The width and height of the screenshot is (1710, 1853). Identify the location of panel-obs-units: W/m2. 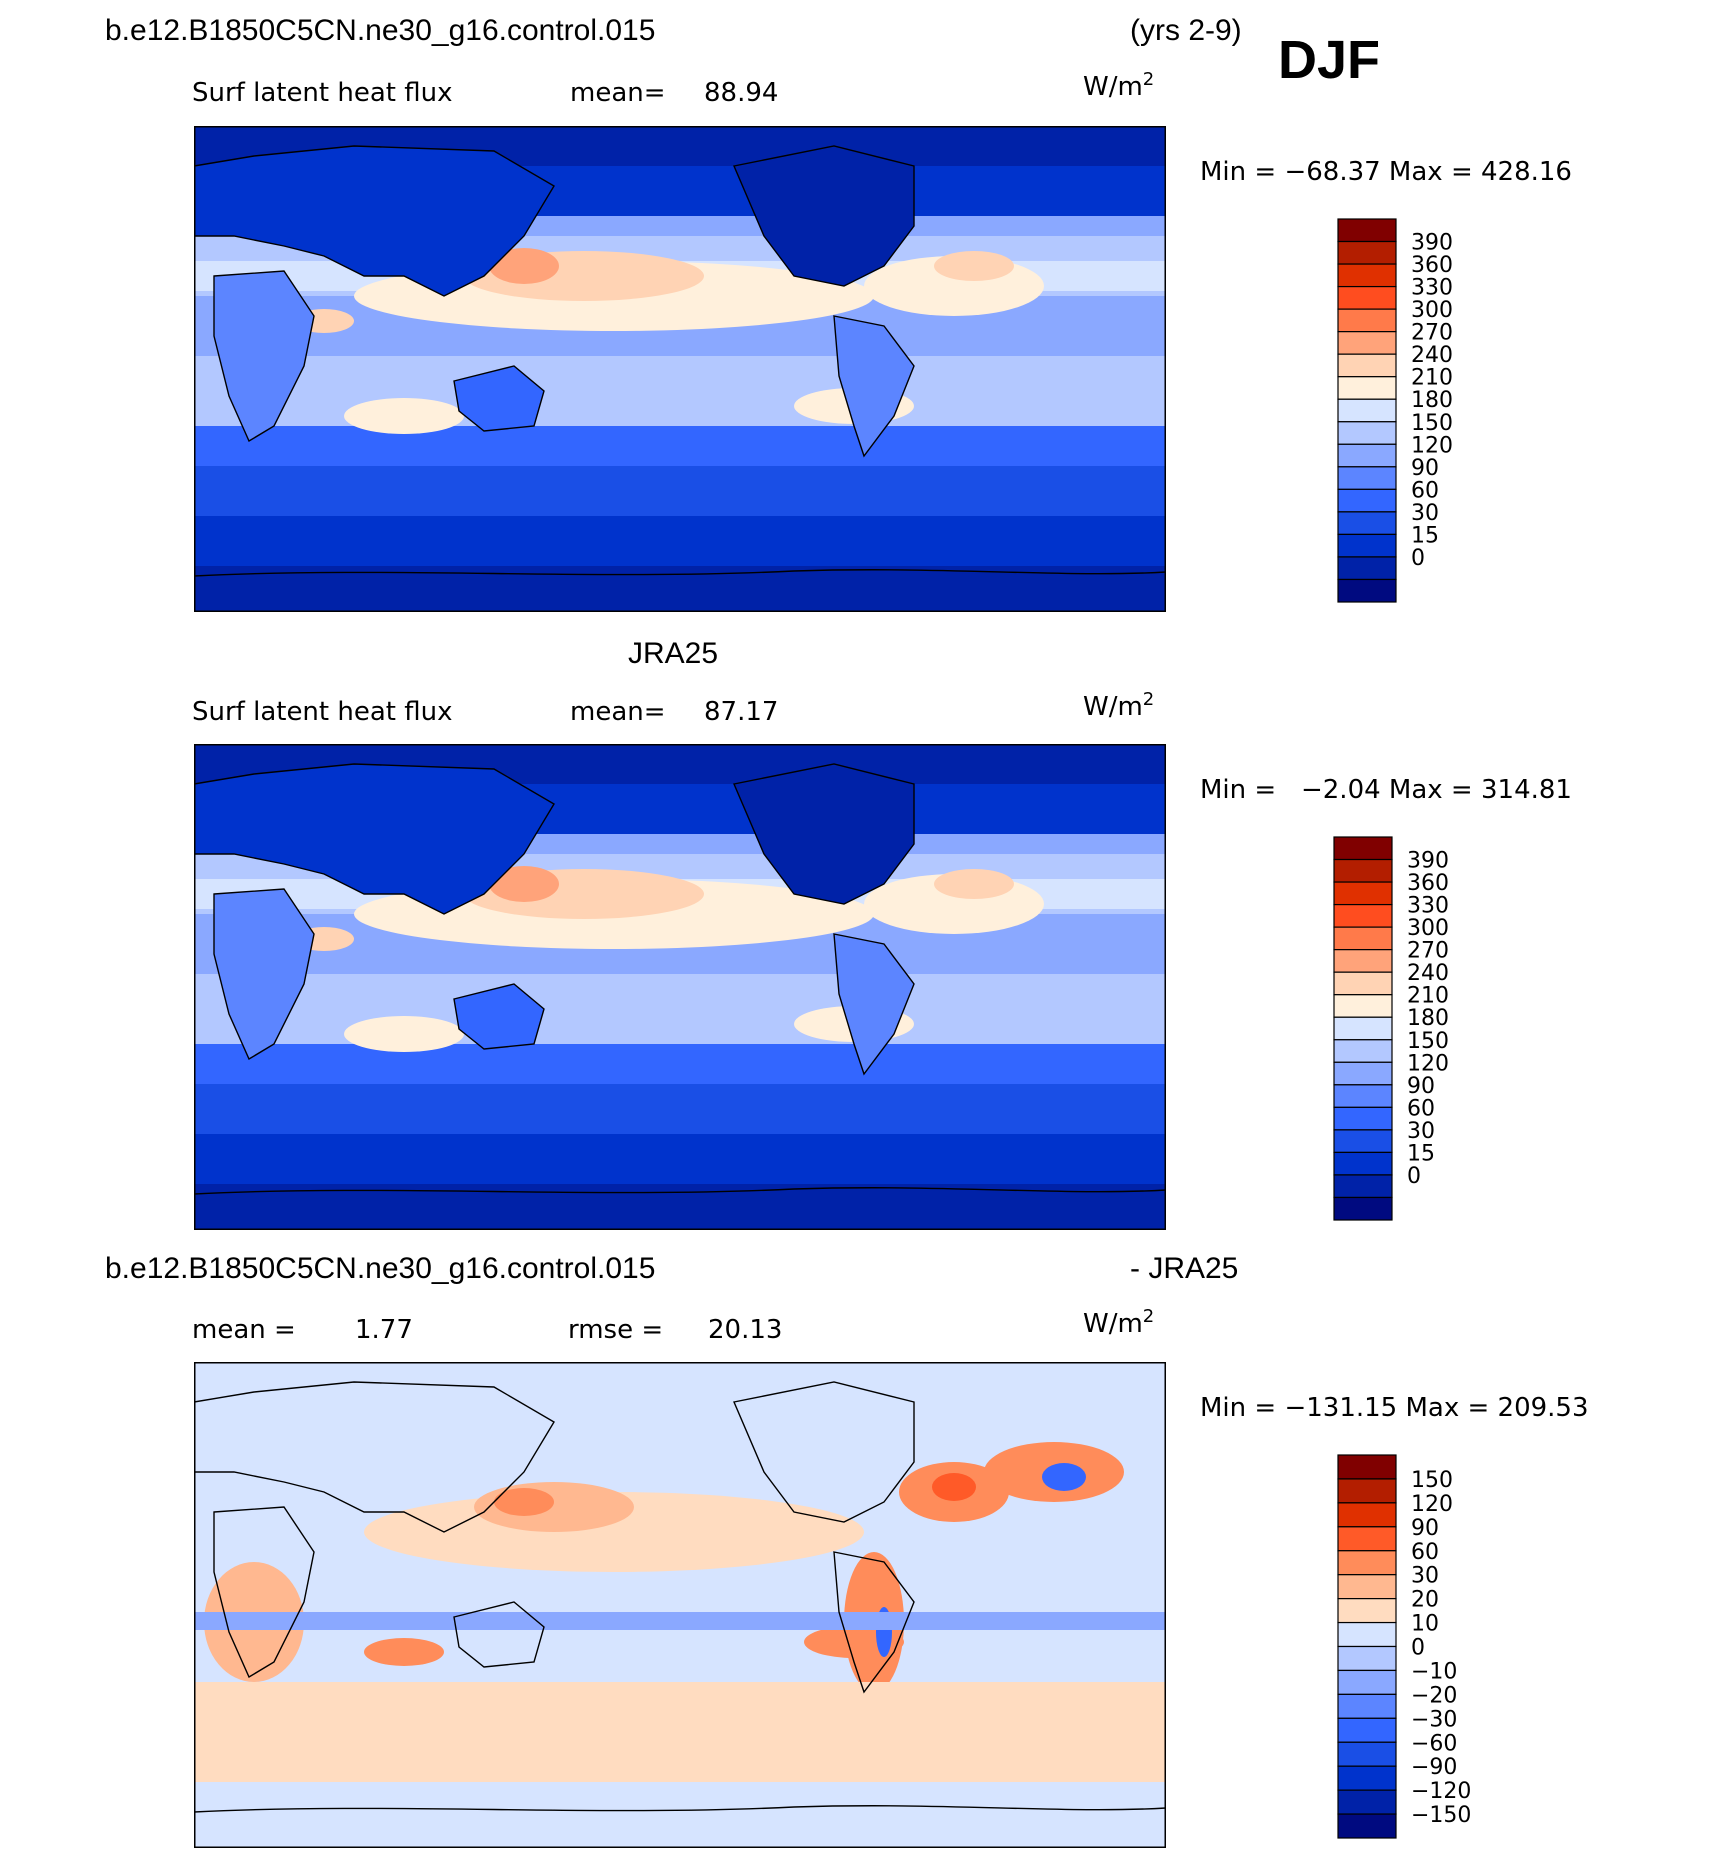
(1118, 705).